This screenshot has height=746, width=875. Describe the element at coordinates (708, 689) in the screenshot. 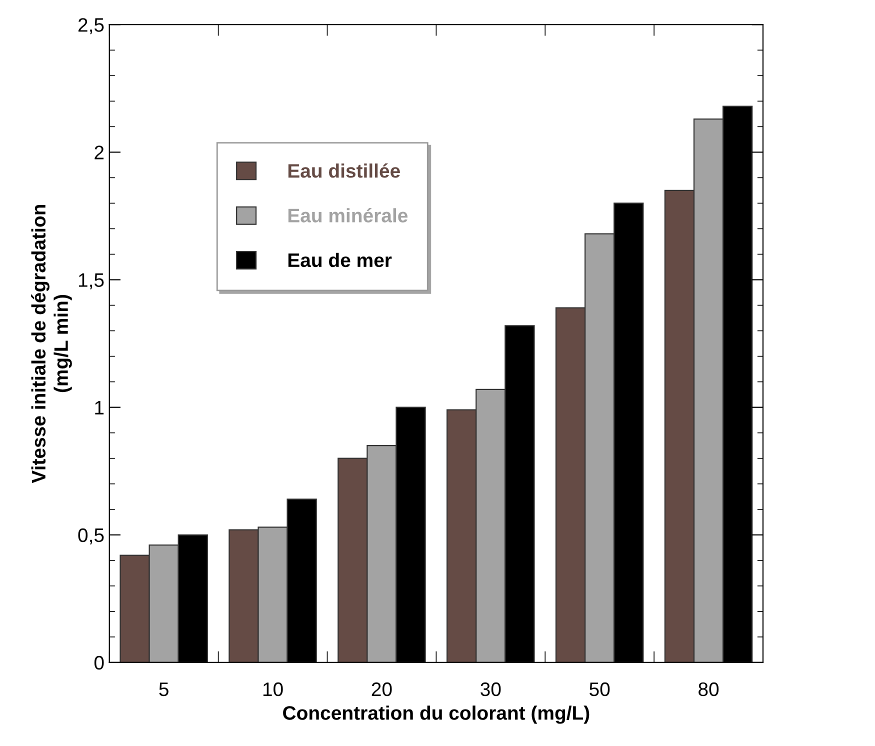

I see `x-tick-label: 80` at that location.